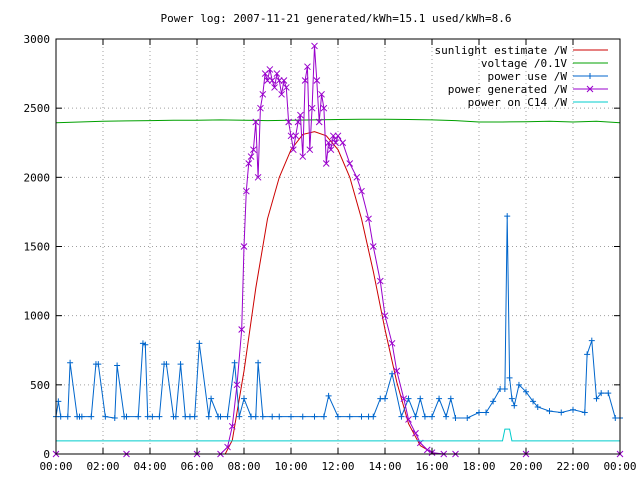 This screenshot has height=480, width=640. I want to click on y-tick-label: 0, so click(46, 454).